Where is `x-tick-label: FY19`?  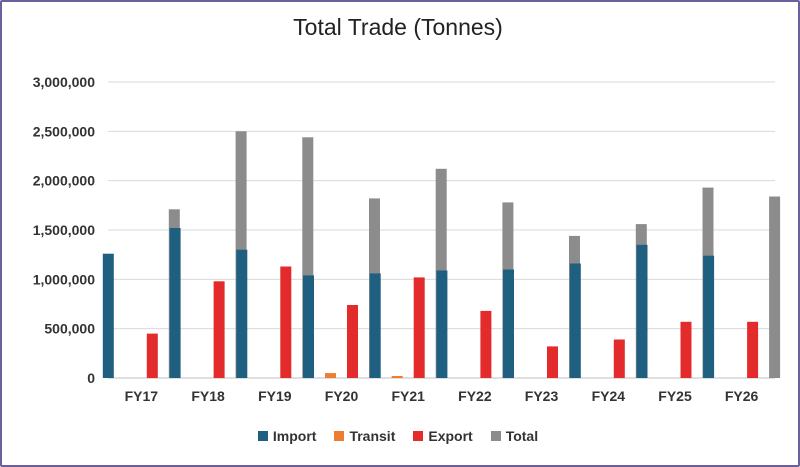 x-tick-label: FY19 is located at coordinates (275, 396).